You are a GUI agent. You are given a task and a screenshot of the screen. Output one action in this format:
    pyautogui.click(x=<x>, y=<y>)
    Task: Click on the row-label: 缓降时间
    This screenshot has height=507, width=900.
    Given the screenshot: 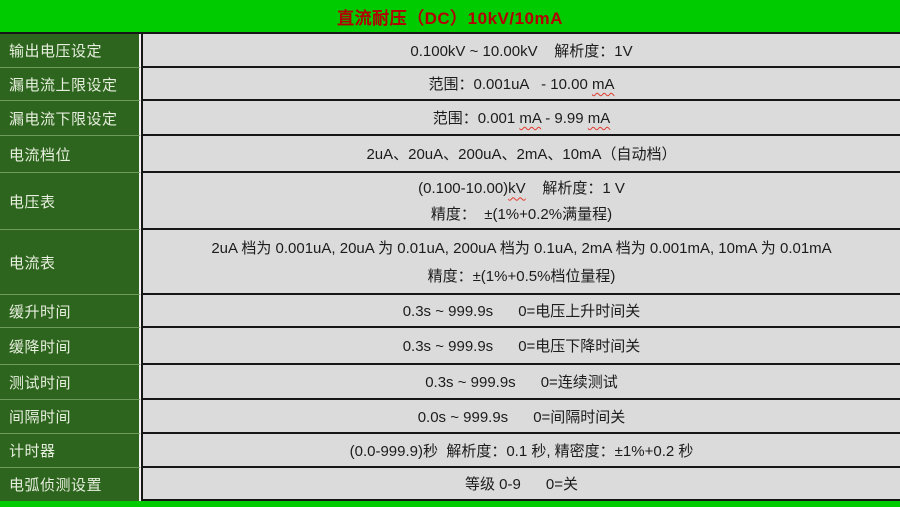 What is the action you would take?
    pyautogui.click(x=70, y=346)
    